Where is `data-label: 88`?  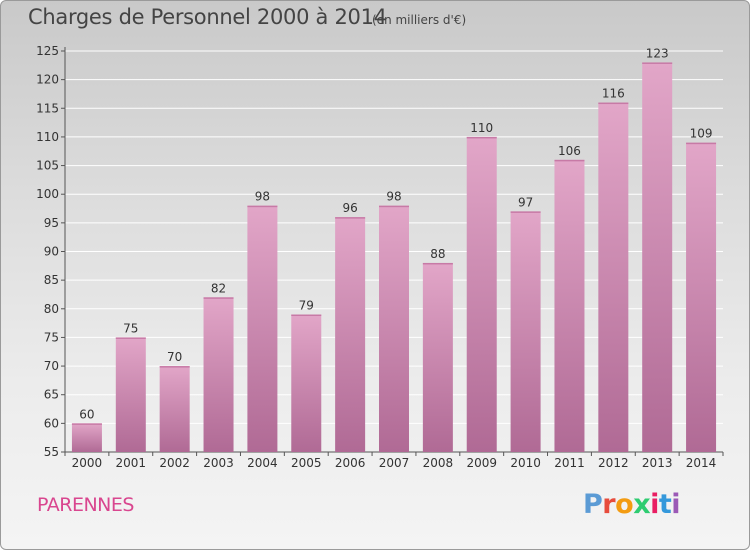 data-label: 88 is located at coordinates (437, 254).